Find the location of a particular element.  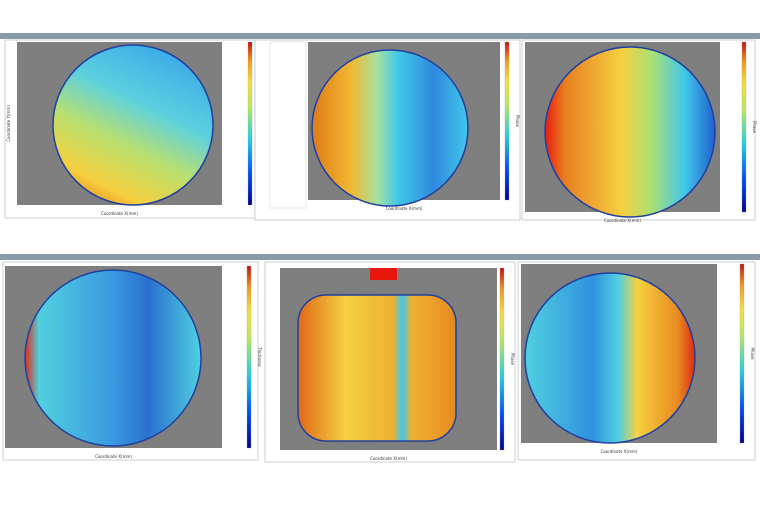

blank-area is located at coordinates (288, 125).